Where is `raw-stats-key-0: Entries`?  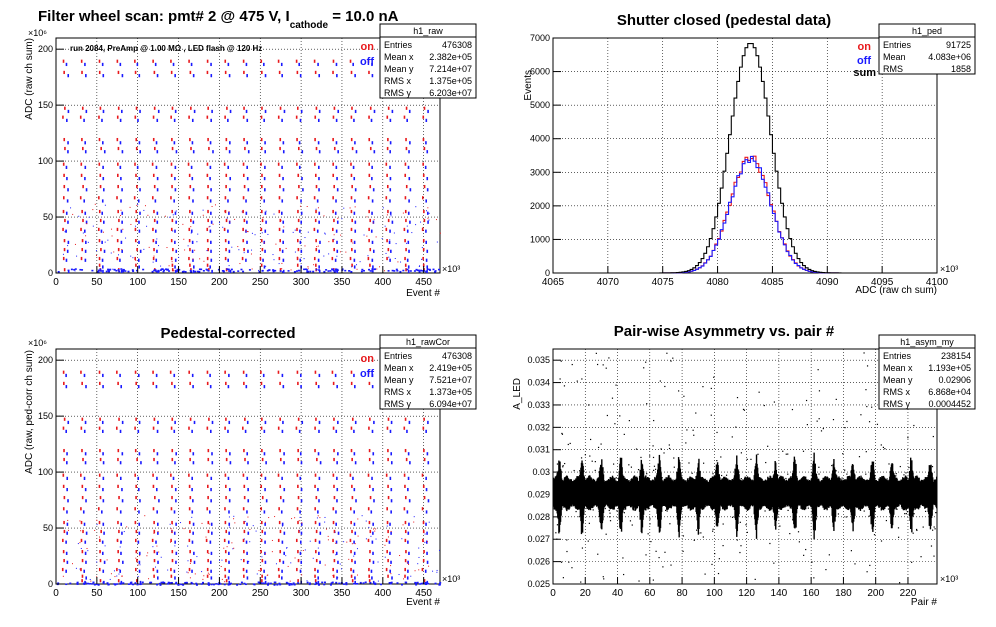
raw-stats-key-0: Entries is located at coordinates (398, 45).